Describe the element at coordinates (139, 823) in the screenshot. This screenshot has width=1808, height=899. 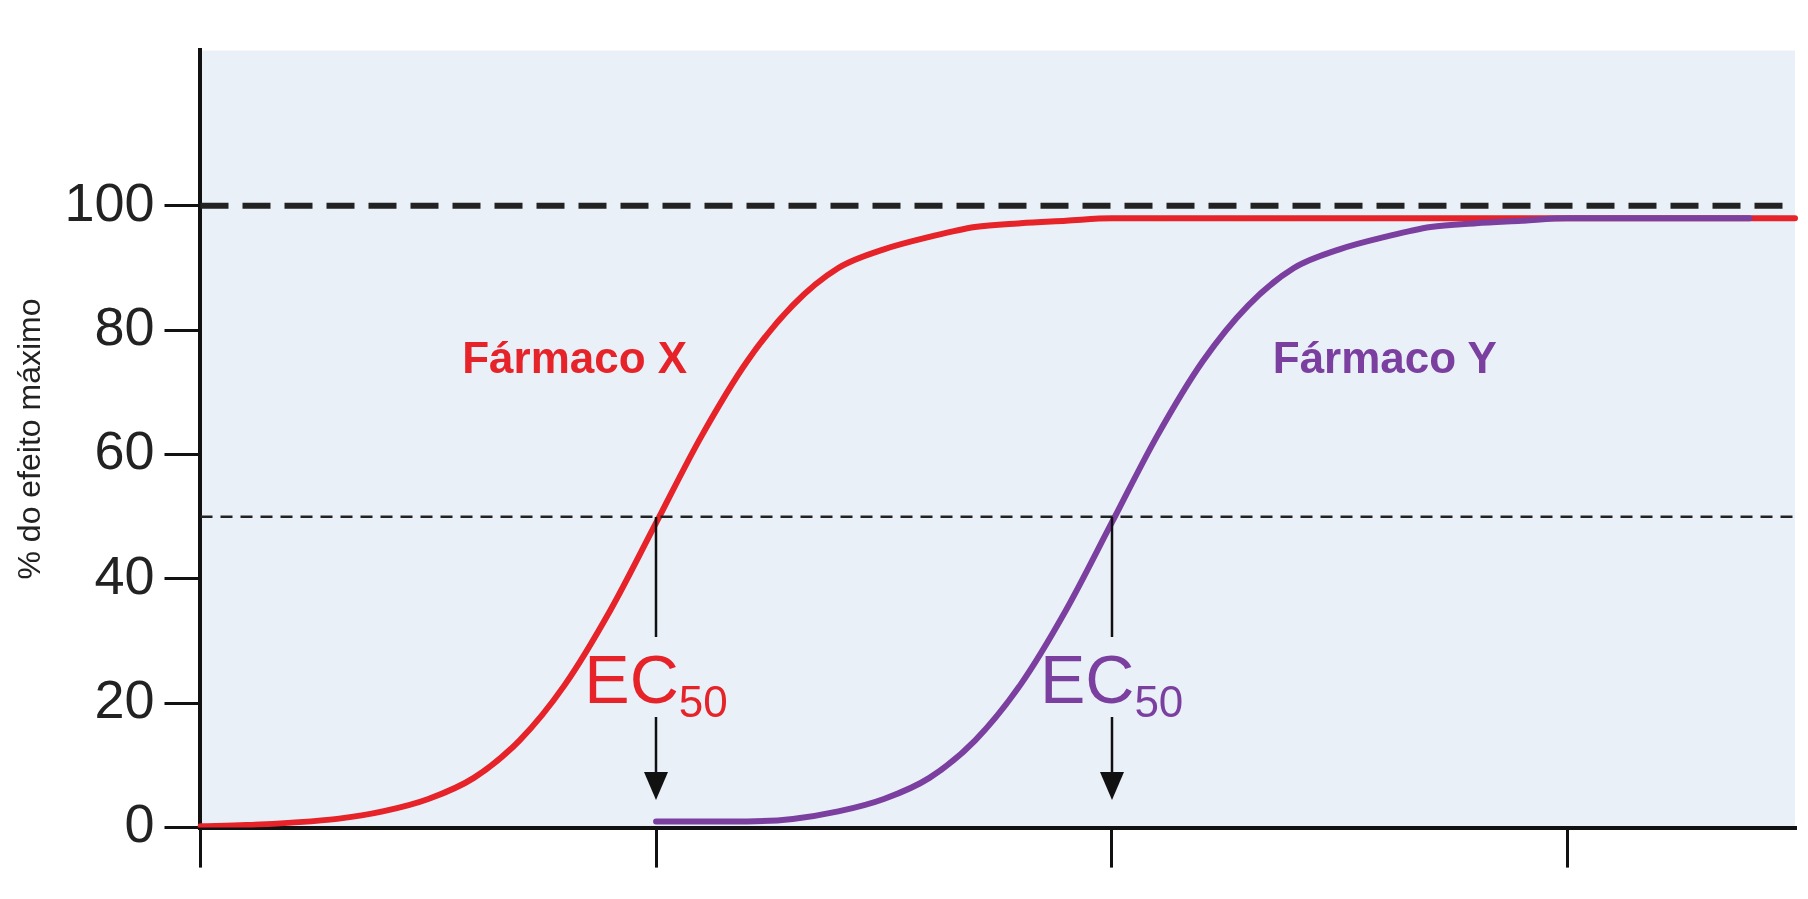
I see `y-tick-label: 0` at that location.